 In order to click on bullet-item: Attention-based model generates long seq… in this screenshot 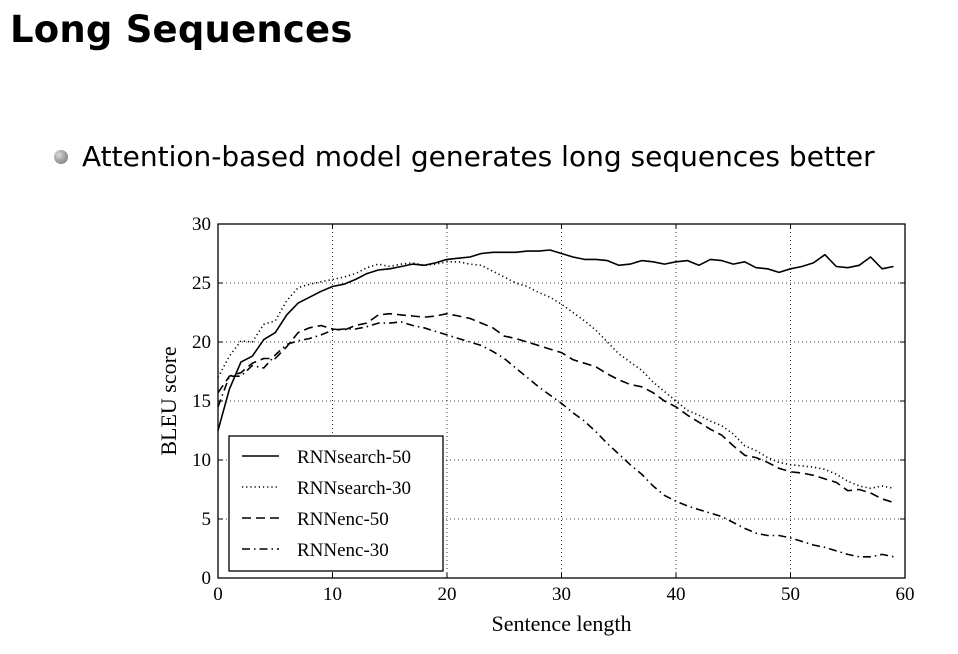, I will do `click(464, 156)`.